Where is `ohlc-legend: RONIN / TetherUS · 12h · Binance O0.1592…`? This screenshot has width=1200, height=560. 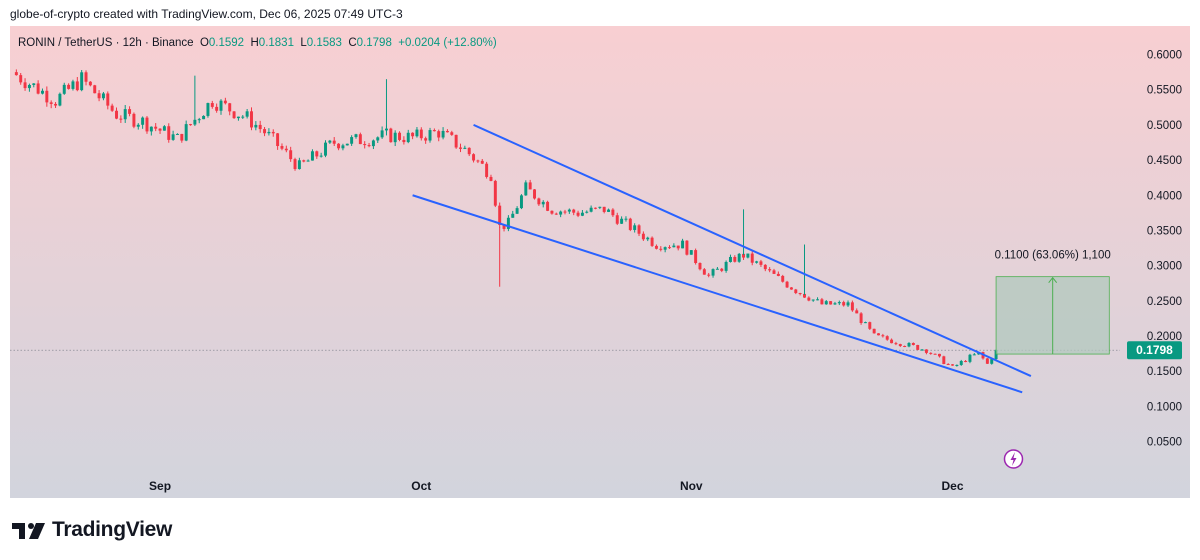 ohlc-legend: RONIN / TetherUS · 12h · Binance O0.1592… is located at coordinates (257, 43).